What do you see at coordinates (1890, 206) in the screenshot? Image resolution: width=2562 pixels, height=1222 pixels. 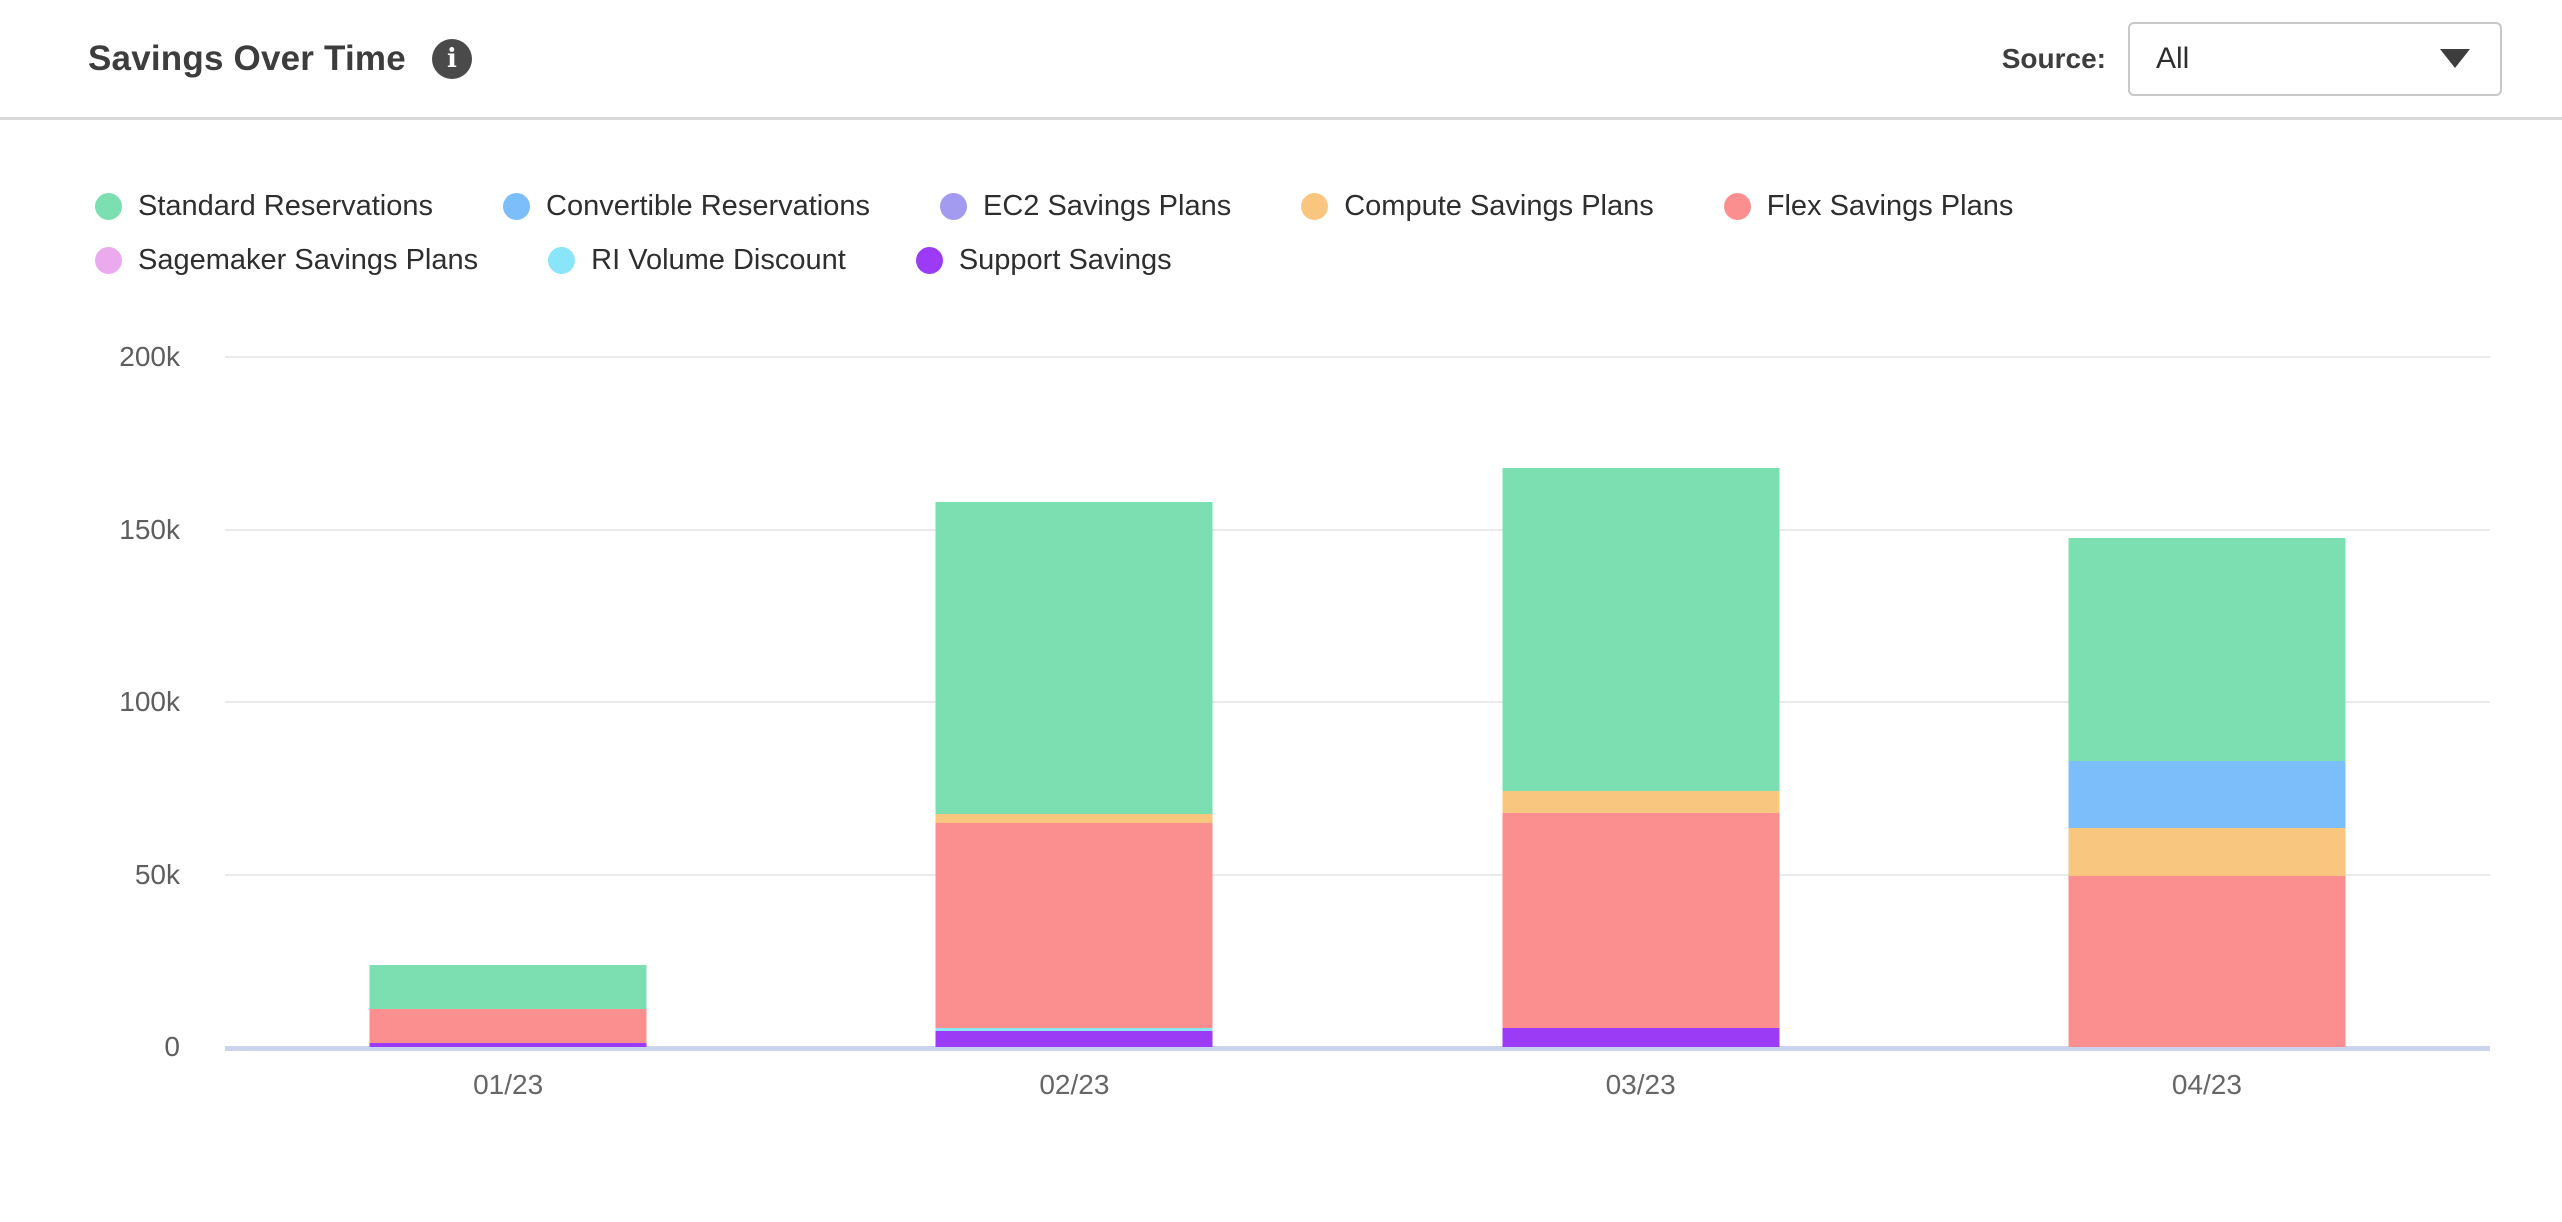 I see `legend-label: Flex Savings Plans` at bounding box center [1890, 206].